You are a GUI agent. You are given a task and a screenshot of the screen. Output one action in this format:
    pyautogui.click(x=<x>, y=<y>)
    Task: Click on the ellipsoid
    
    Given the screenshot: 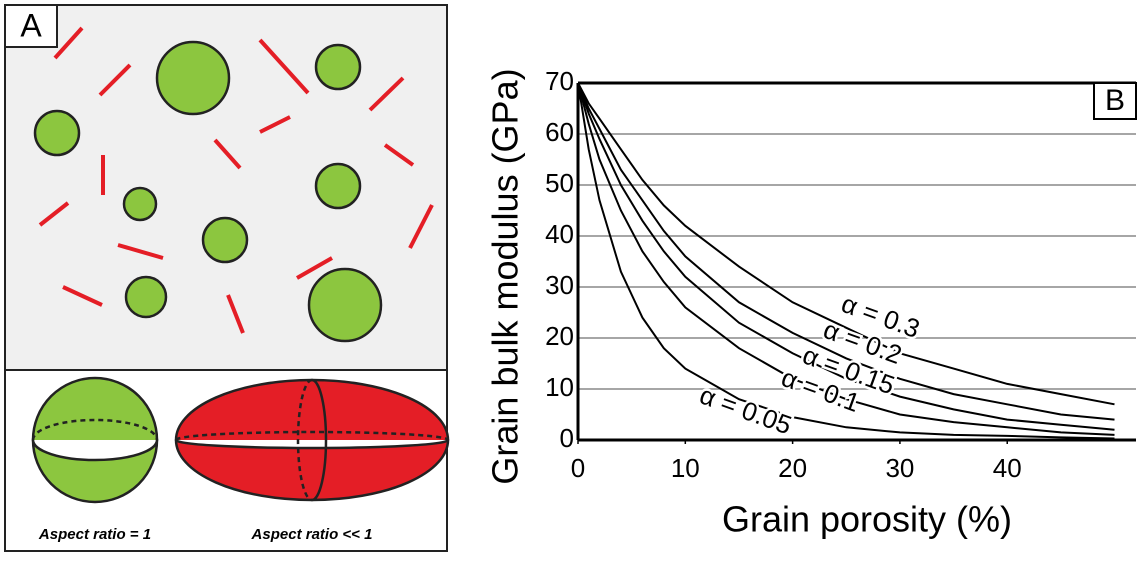 What is the action you would take?
    pyautogui.click(x=312, y=440)
    